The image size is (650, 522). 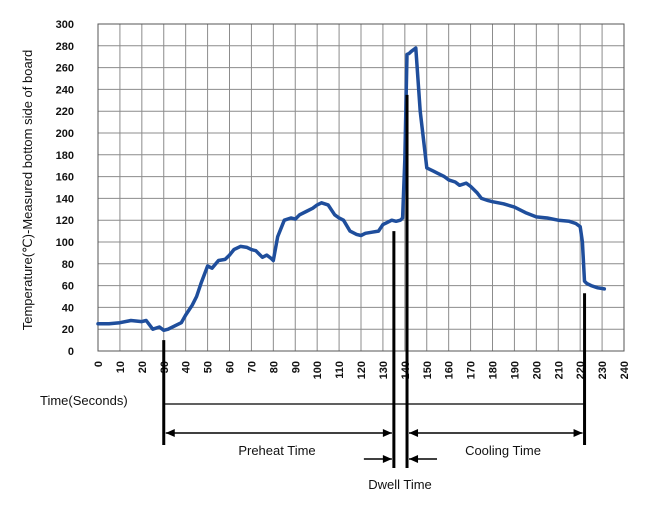 I want to click on y-tick-label-200: 200, so click(x=65, y=134).